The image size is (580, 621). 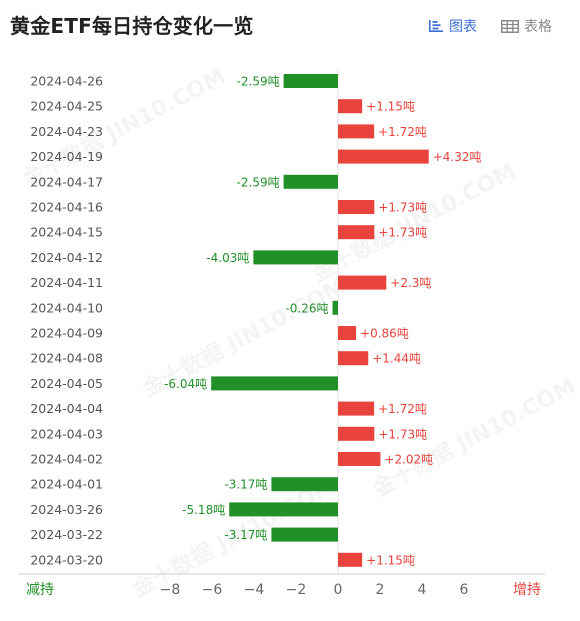 What do you see at coordinates (132, 26) in the screenshot?
I see `page-title: 黄金ETF每日持仓变化一览` at bounding box center [132, 26].